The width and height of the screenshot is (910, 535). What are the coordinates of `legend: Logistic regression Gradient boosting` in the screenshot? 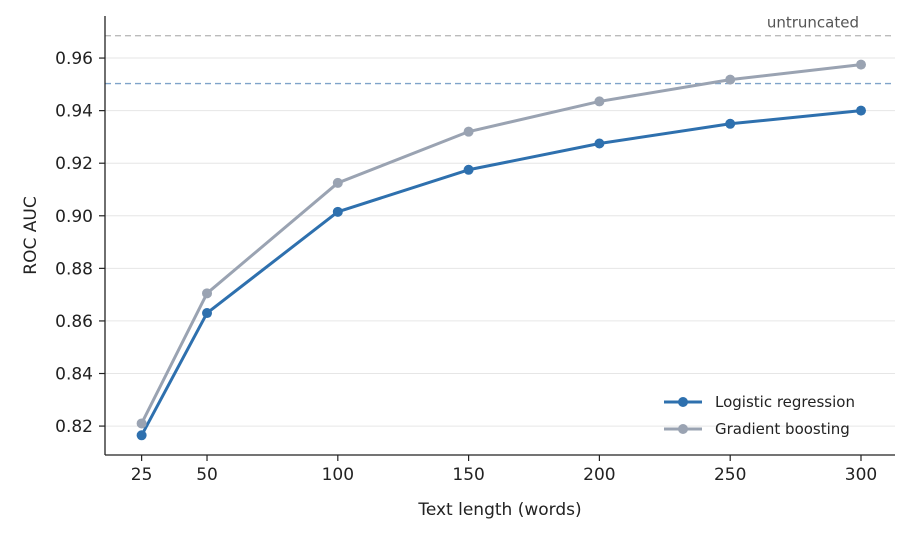 It's located at (759, 415).